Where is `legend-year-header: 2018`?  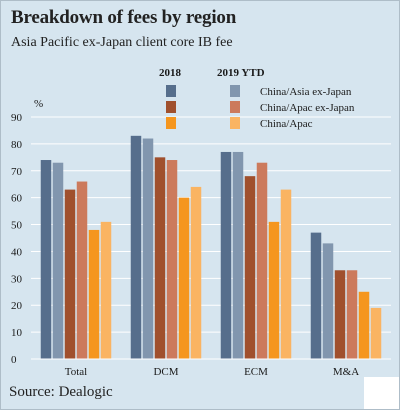 legend-year-header: 2018 is located at coordinates (170, 73).